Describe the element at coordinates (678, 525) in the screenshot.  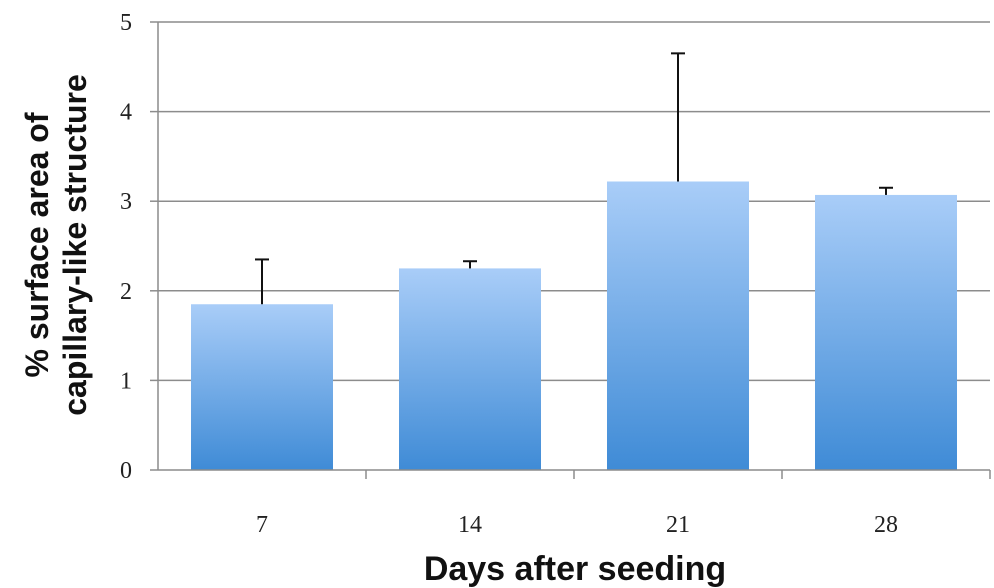
I see `x-tick-label-21: 21` at that location.